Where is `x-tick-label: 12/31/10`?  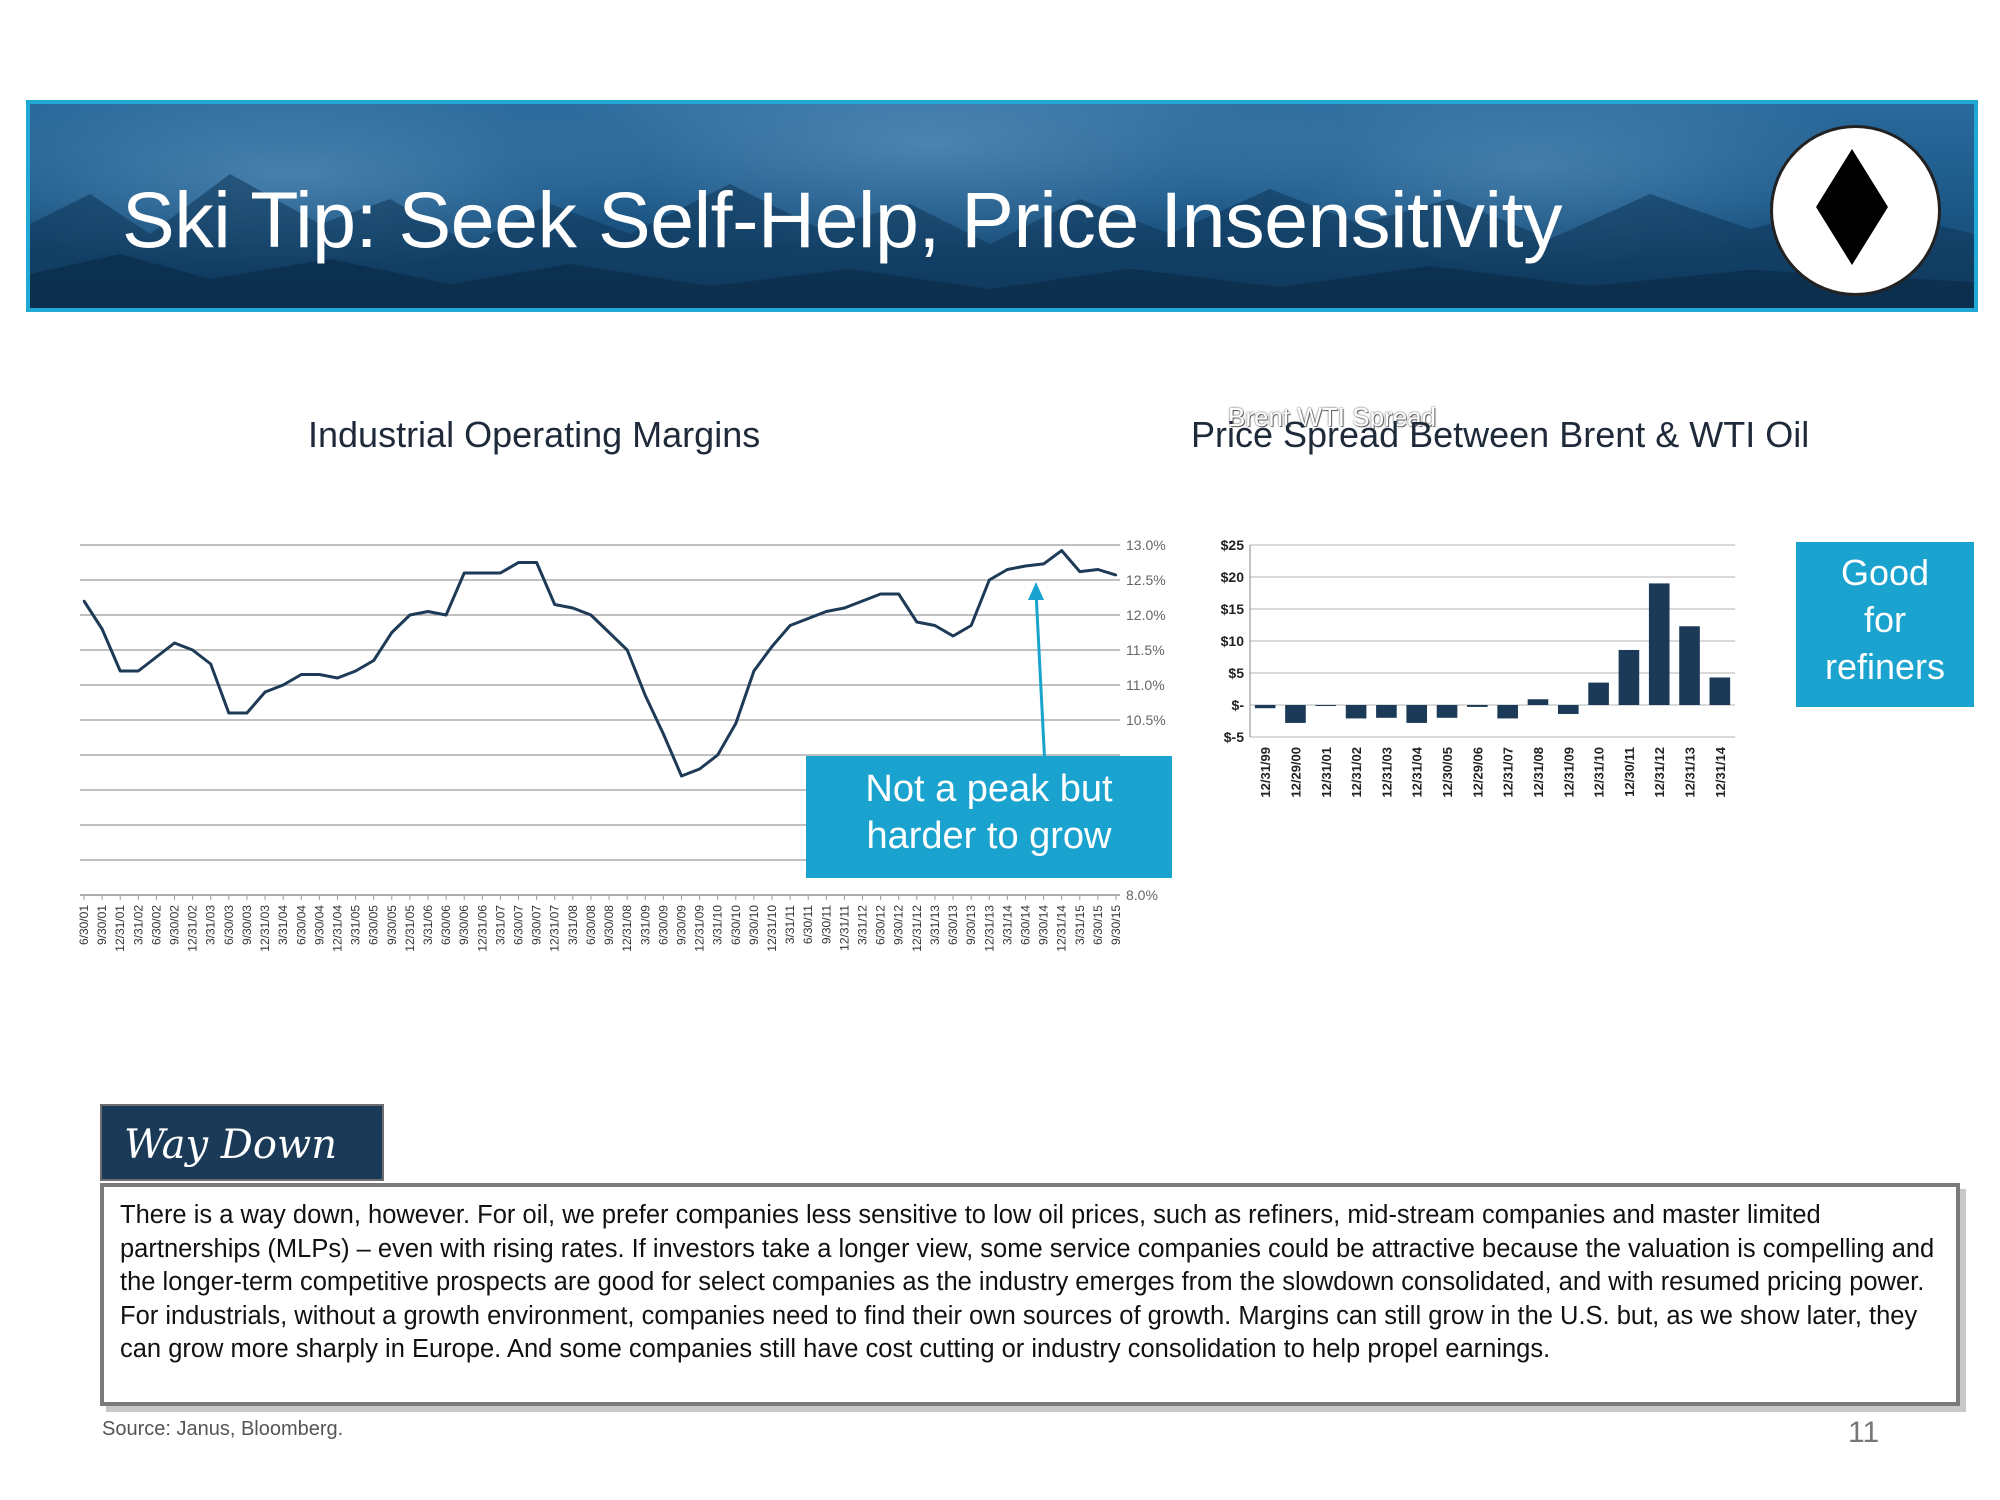 x-tick-label: 12/31/10 is located at coordinates (1599, 772).